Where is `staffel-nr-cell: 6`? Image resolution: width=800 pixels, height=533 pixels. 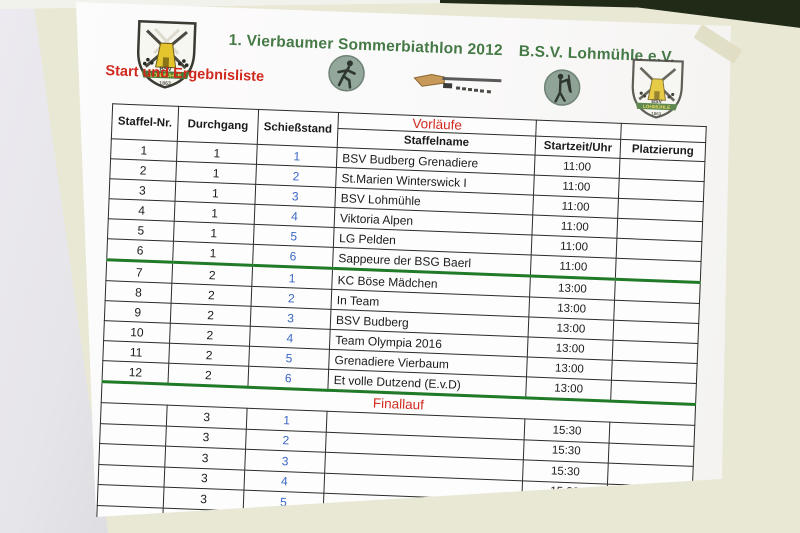 staffel-nr-cell: 6 is located at coordinates (140, 250).